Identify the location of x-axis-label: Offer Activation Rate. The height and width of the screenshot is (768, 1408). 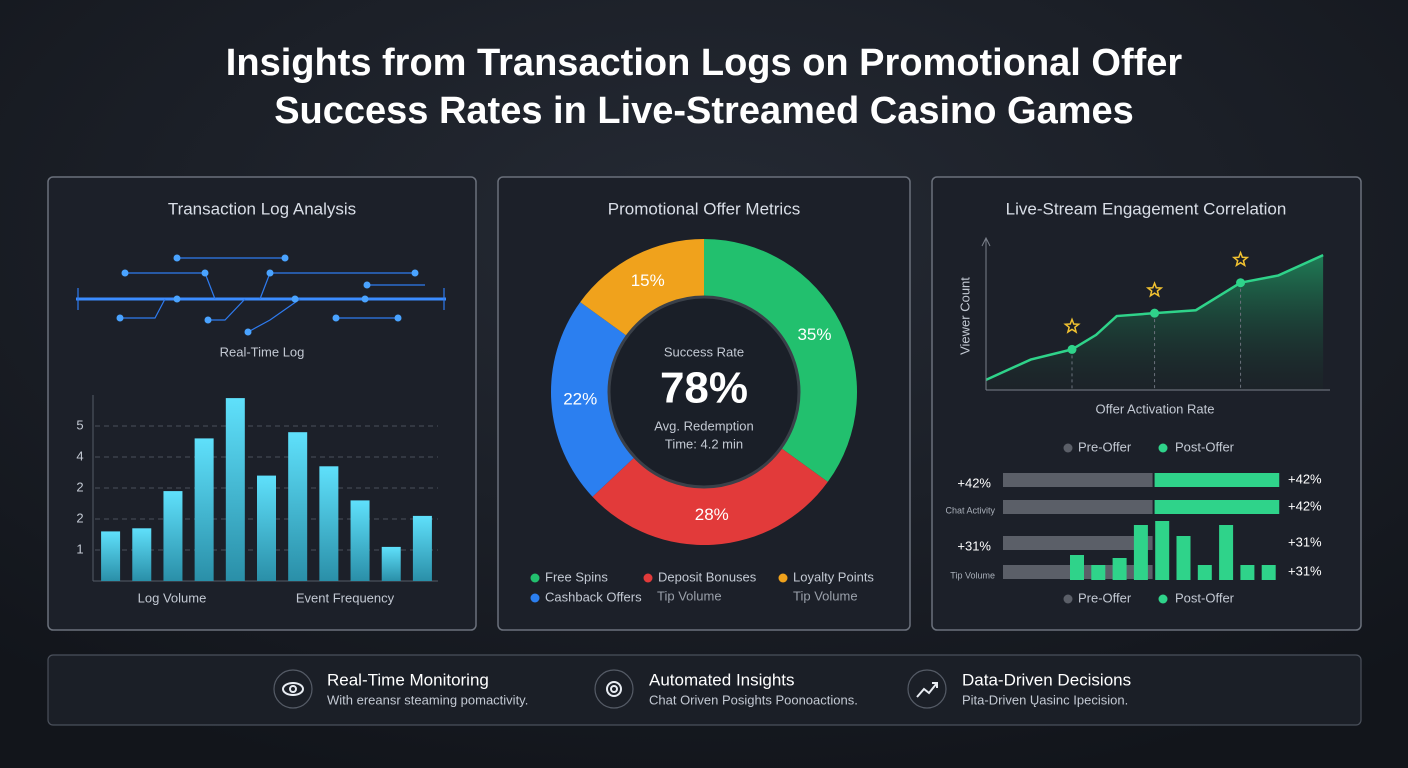
(1155, 408).